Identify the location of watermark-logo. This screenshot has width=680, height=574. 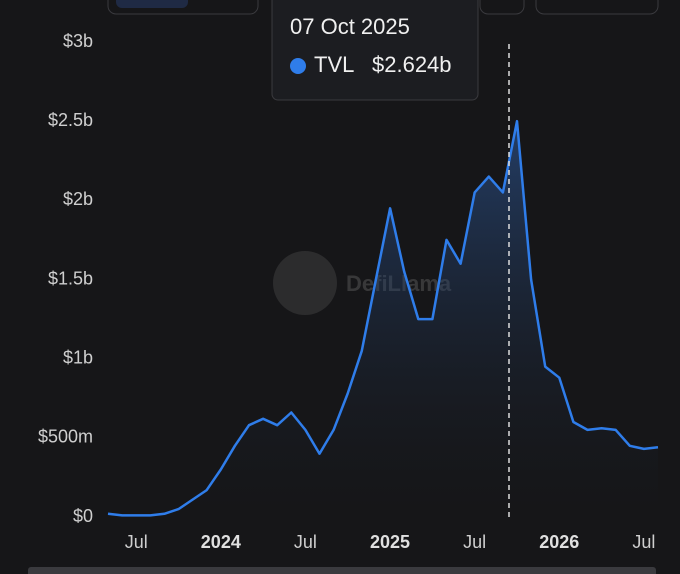
(305, 283).